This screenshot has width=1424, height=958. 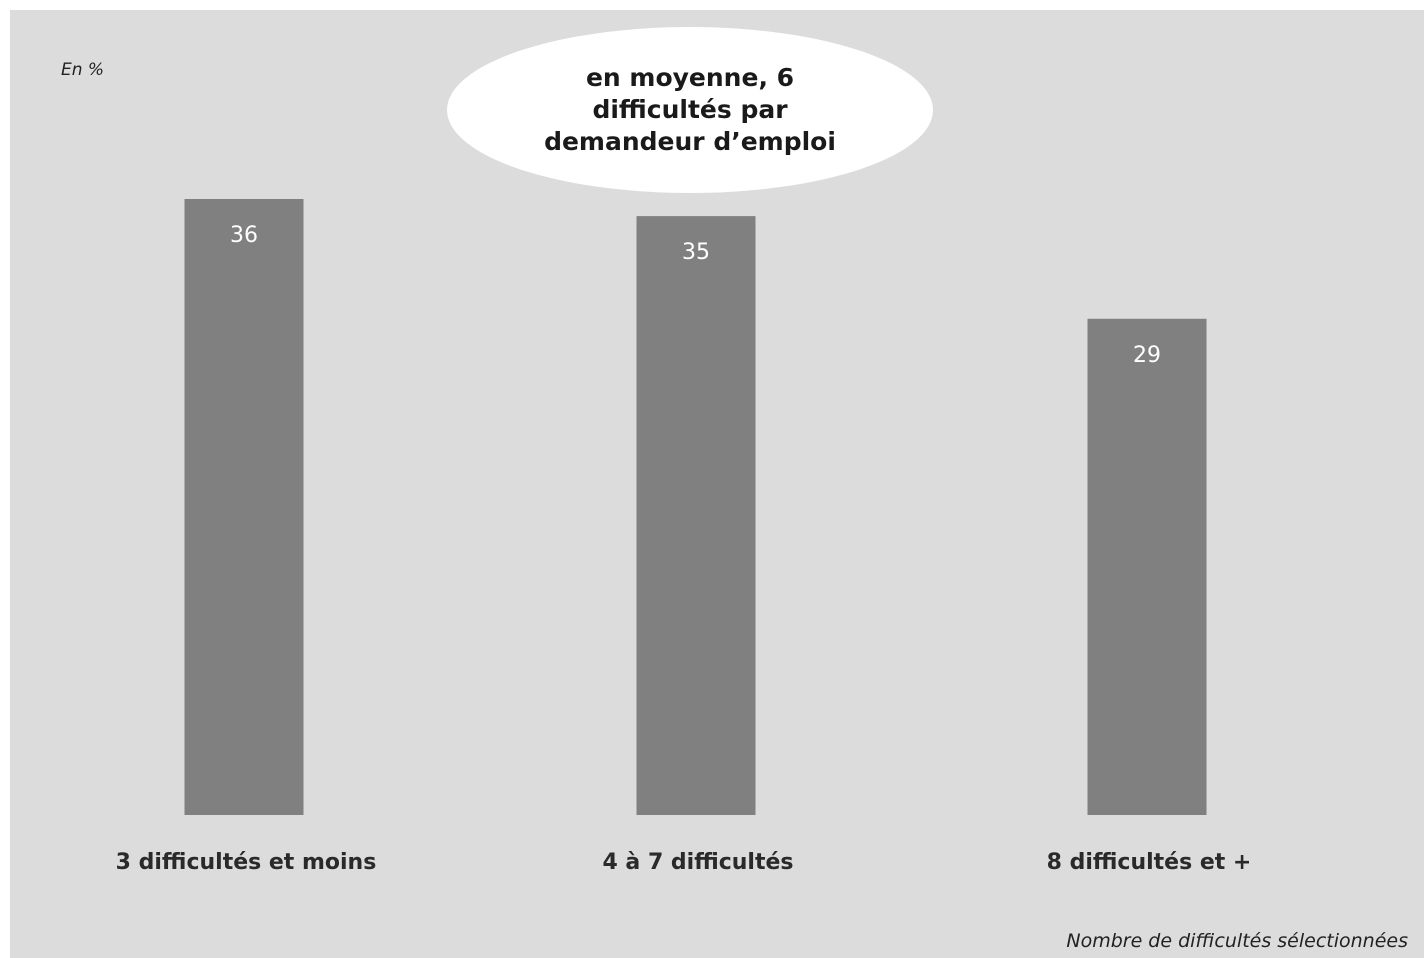 I want to click on x-axis-label: Nombre de difficultés sélectionnées, so click(x=1237, y=941).